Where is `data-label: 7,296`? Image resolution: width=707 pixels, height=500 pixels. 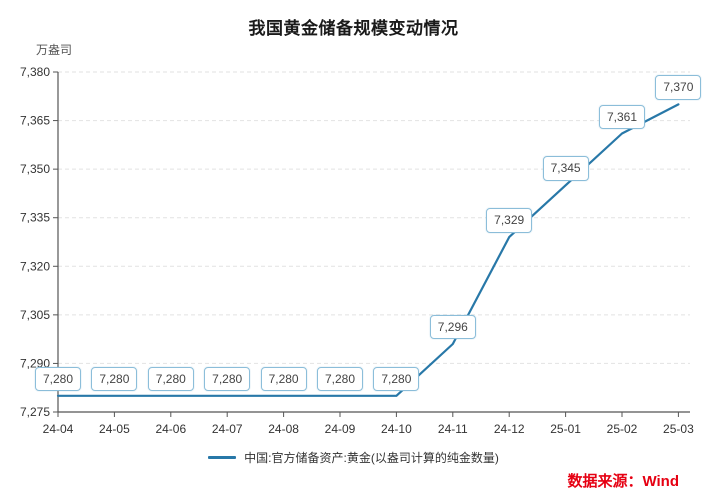
data-label: 7,296 is located at coordinates (452, 327).